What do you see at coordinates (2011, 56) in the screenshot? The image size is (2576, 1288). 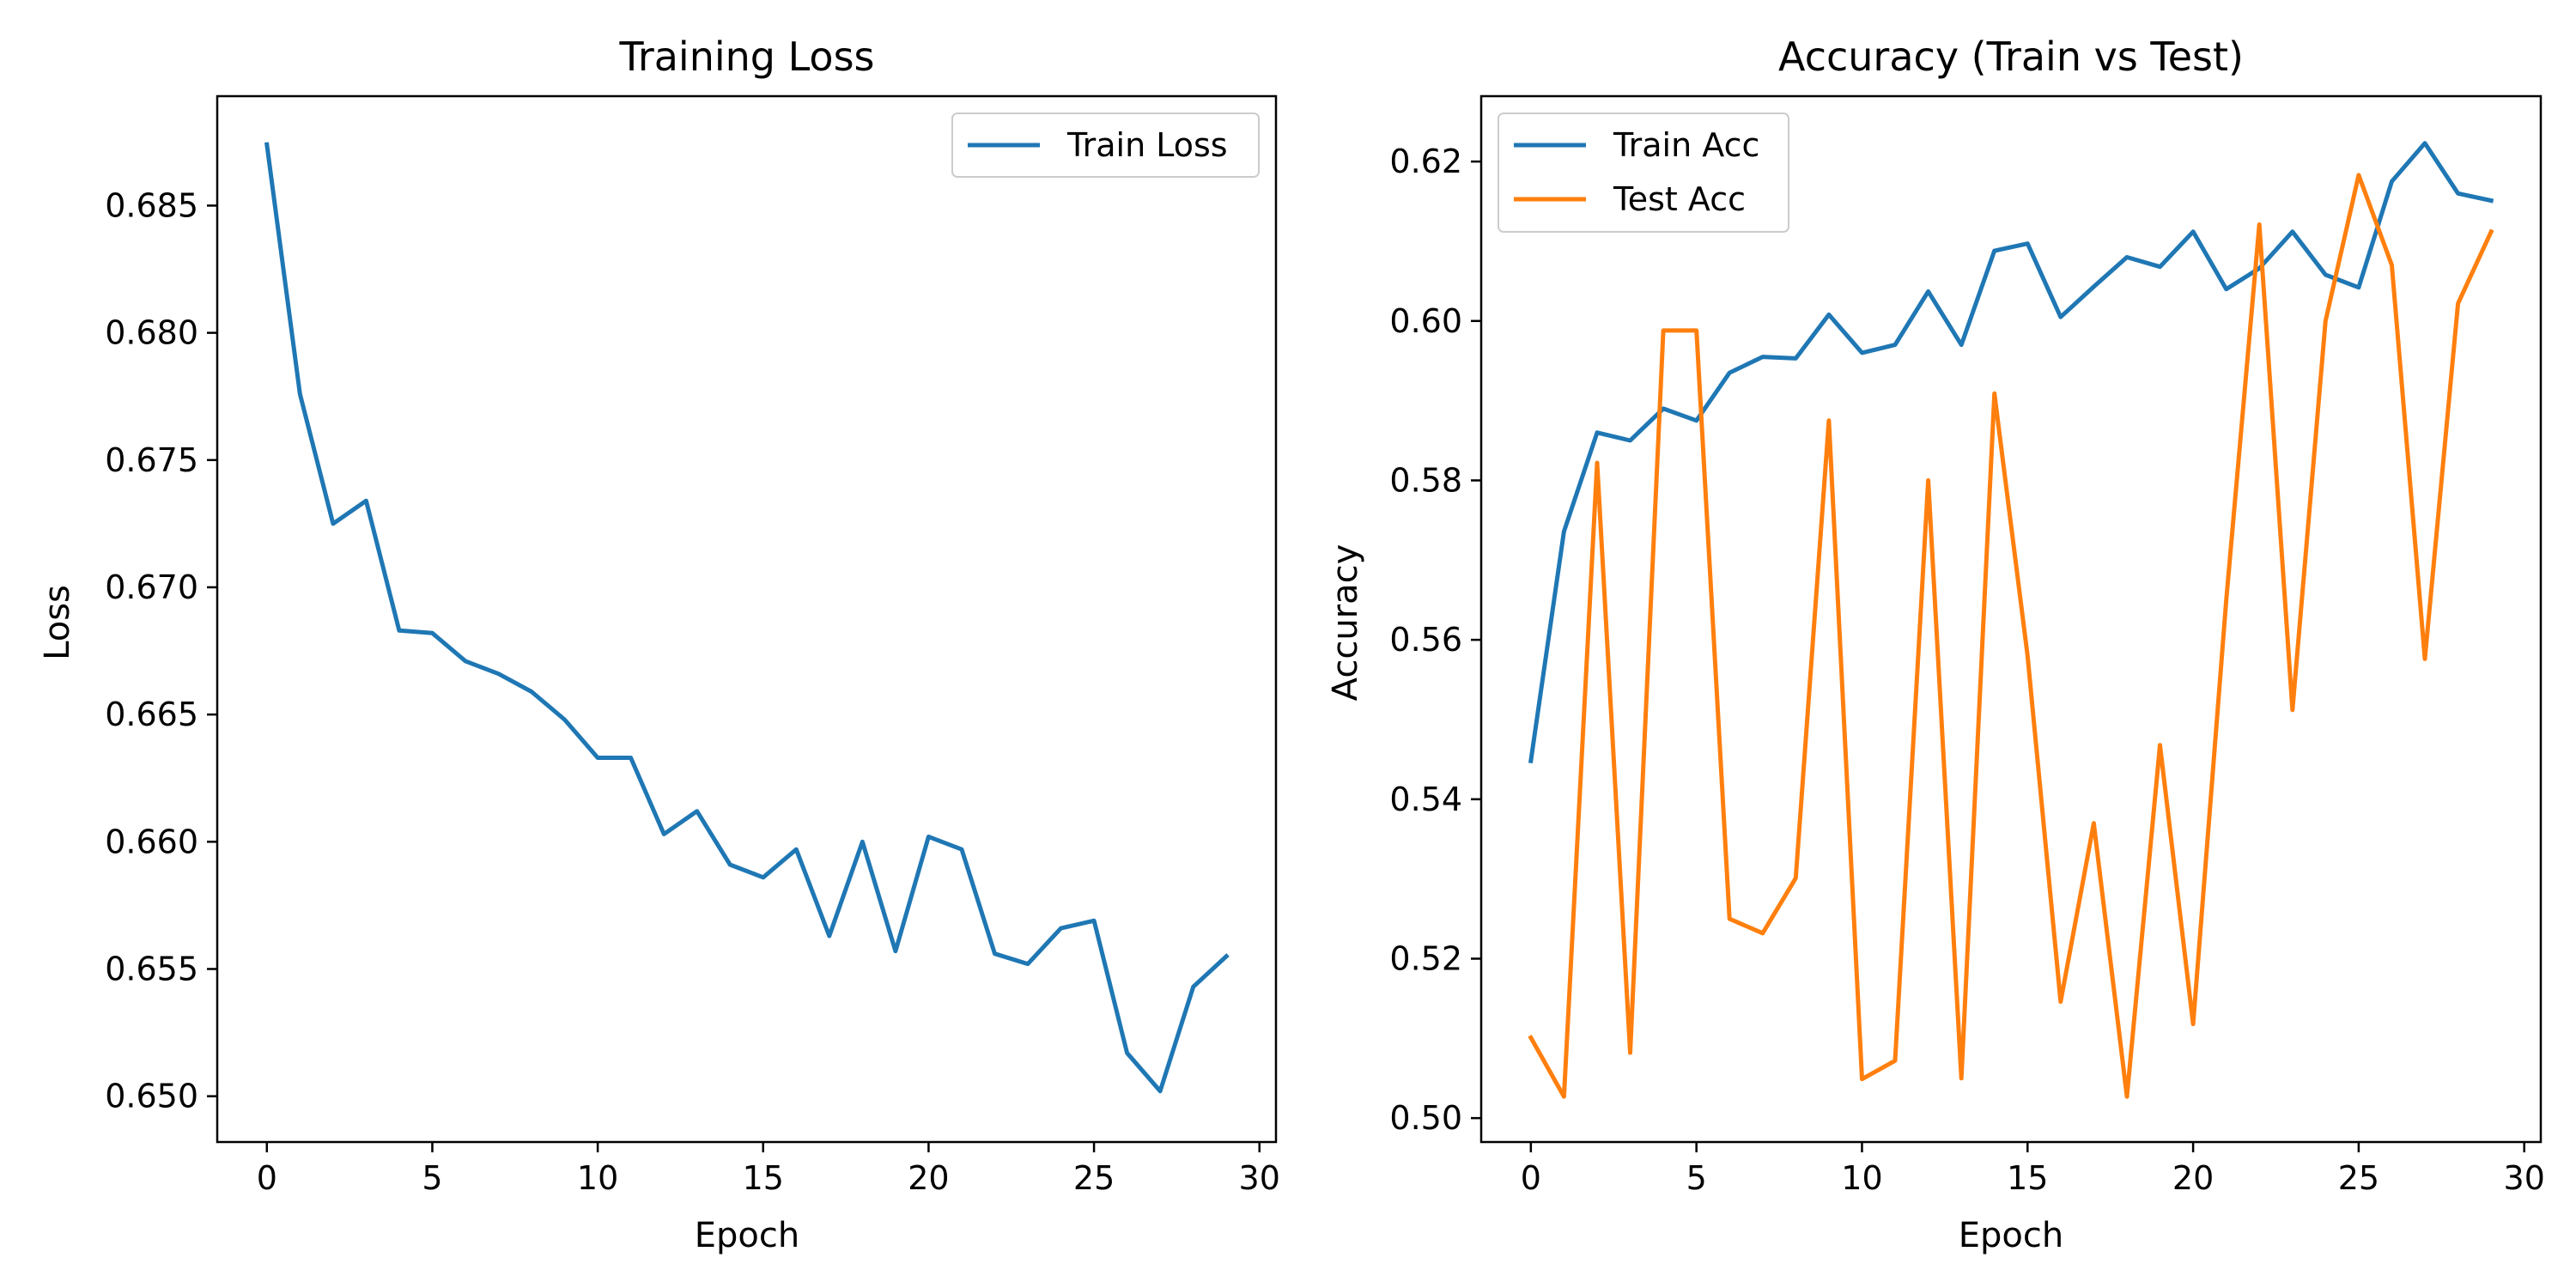 I see `accuracy-chart-title: Accuracy (Train vs Test)` at bounding box center [2011, 56].